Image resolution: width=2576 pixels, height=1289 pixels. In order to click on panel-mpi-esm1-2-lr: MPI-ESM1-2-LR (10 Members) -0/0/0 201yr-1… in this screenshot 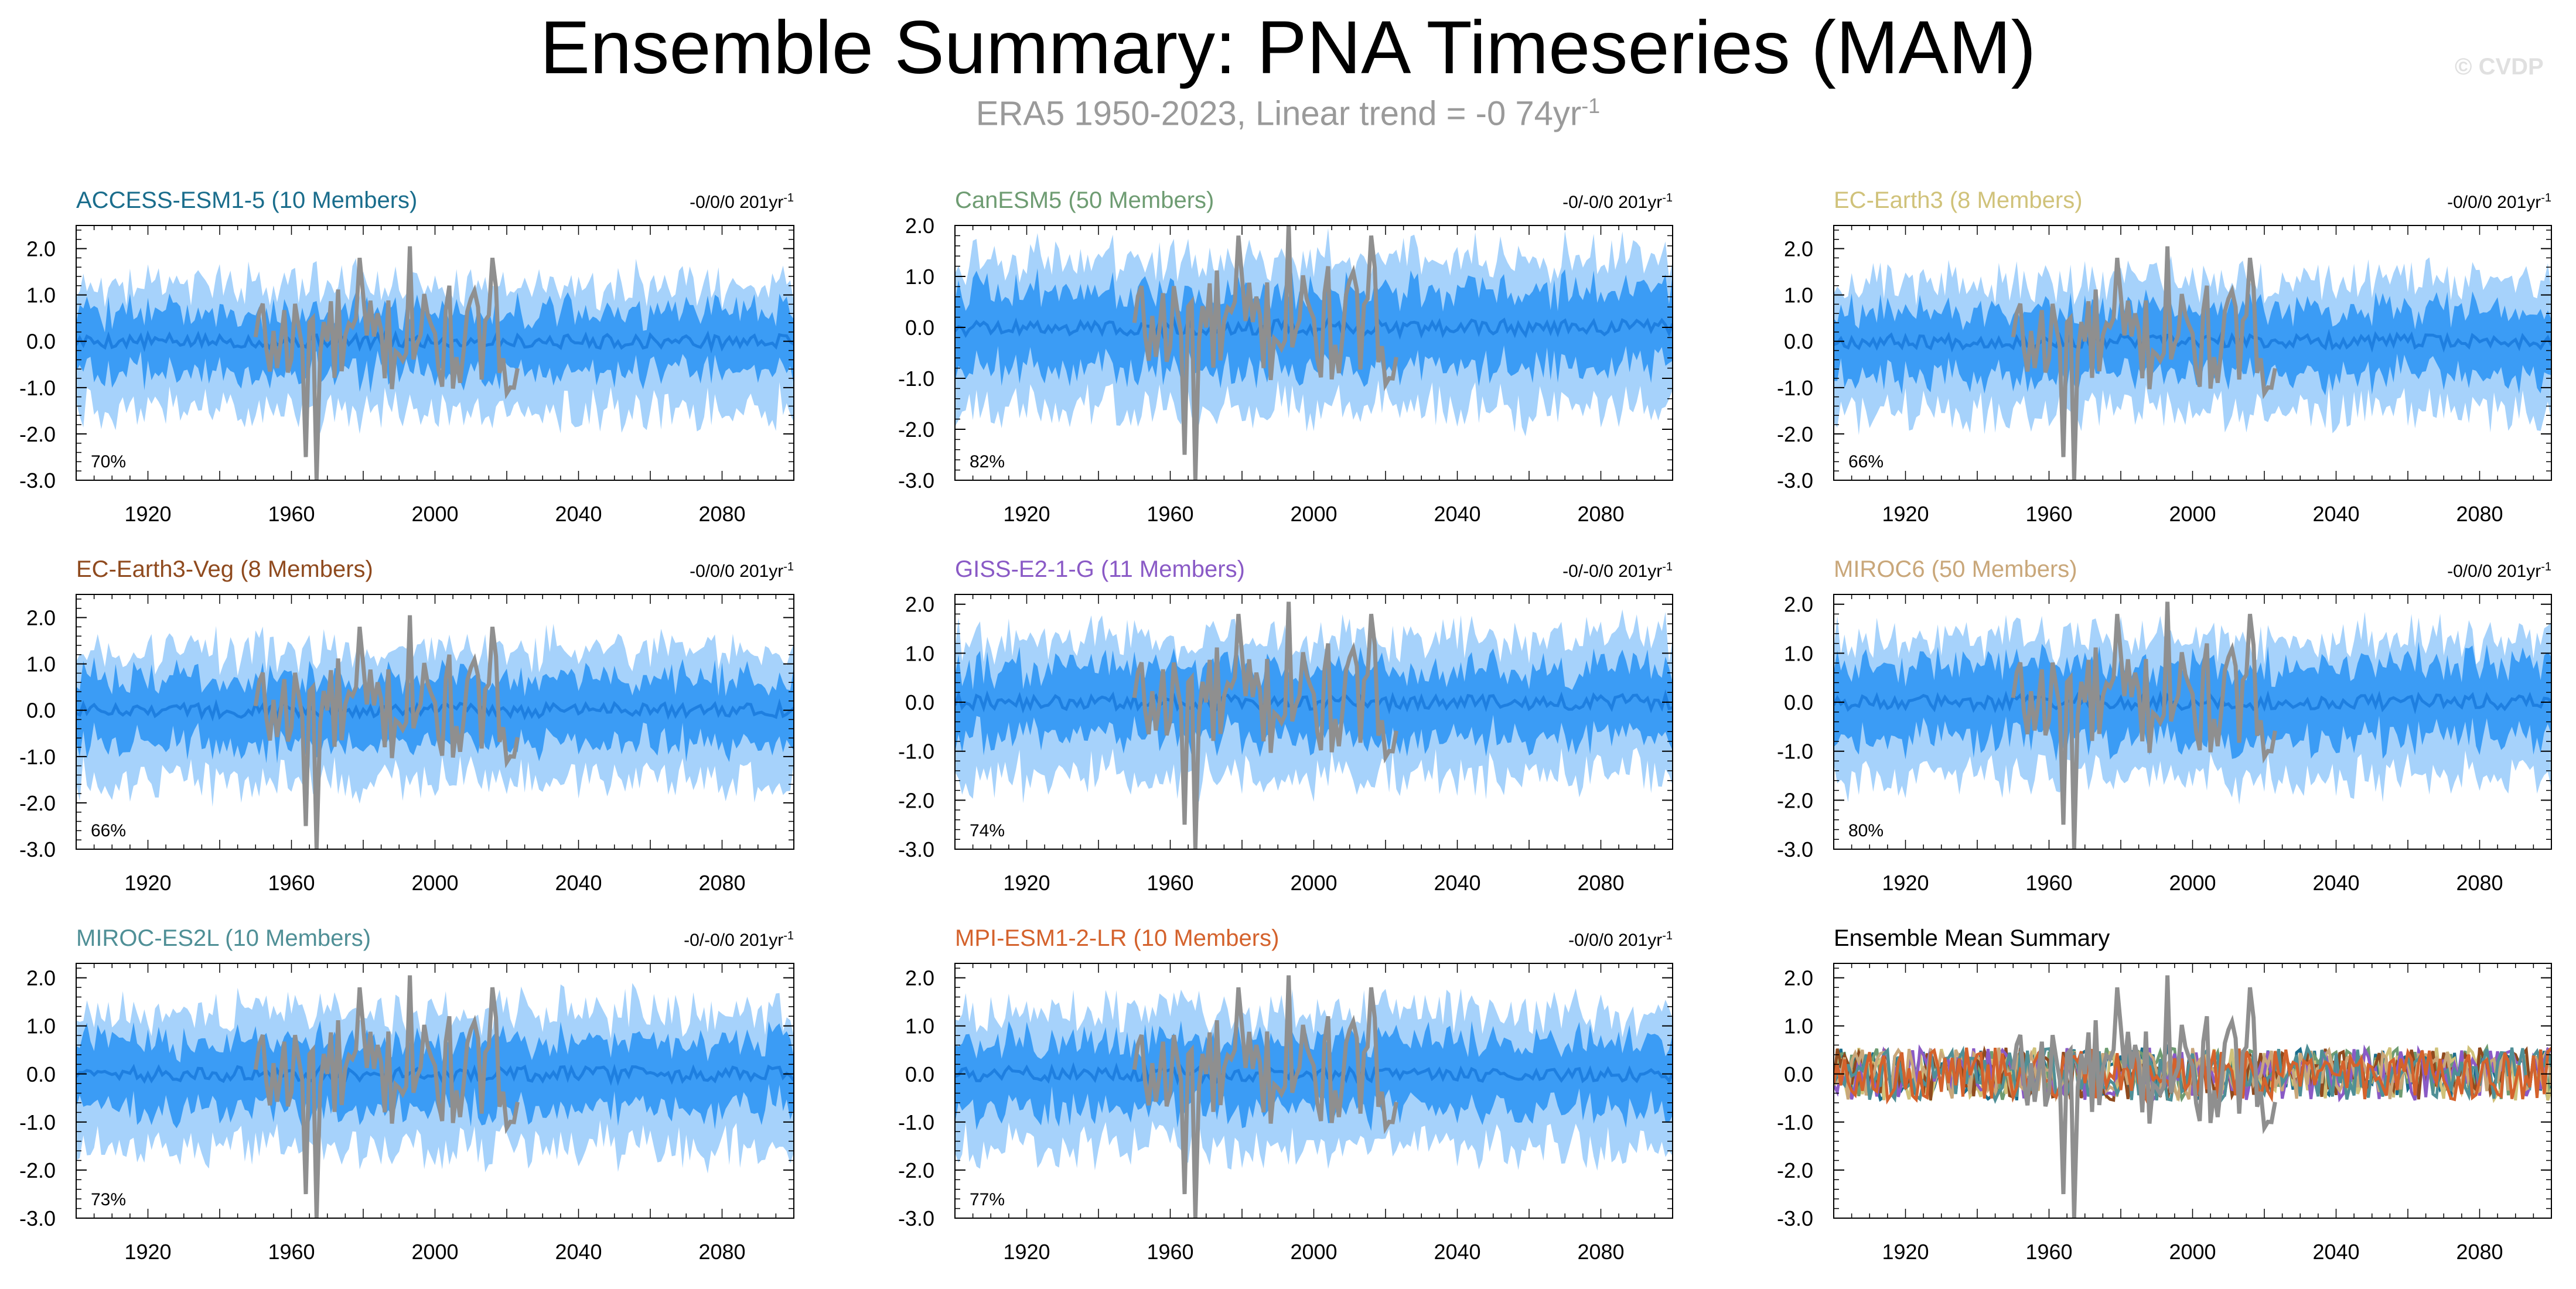, I will do `click(1285, 1094)`.